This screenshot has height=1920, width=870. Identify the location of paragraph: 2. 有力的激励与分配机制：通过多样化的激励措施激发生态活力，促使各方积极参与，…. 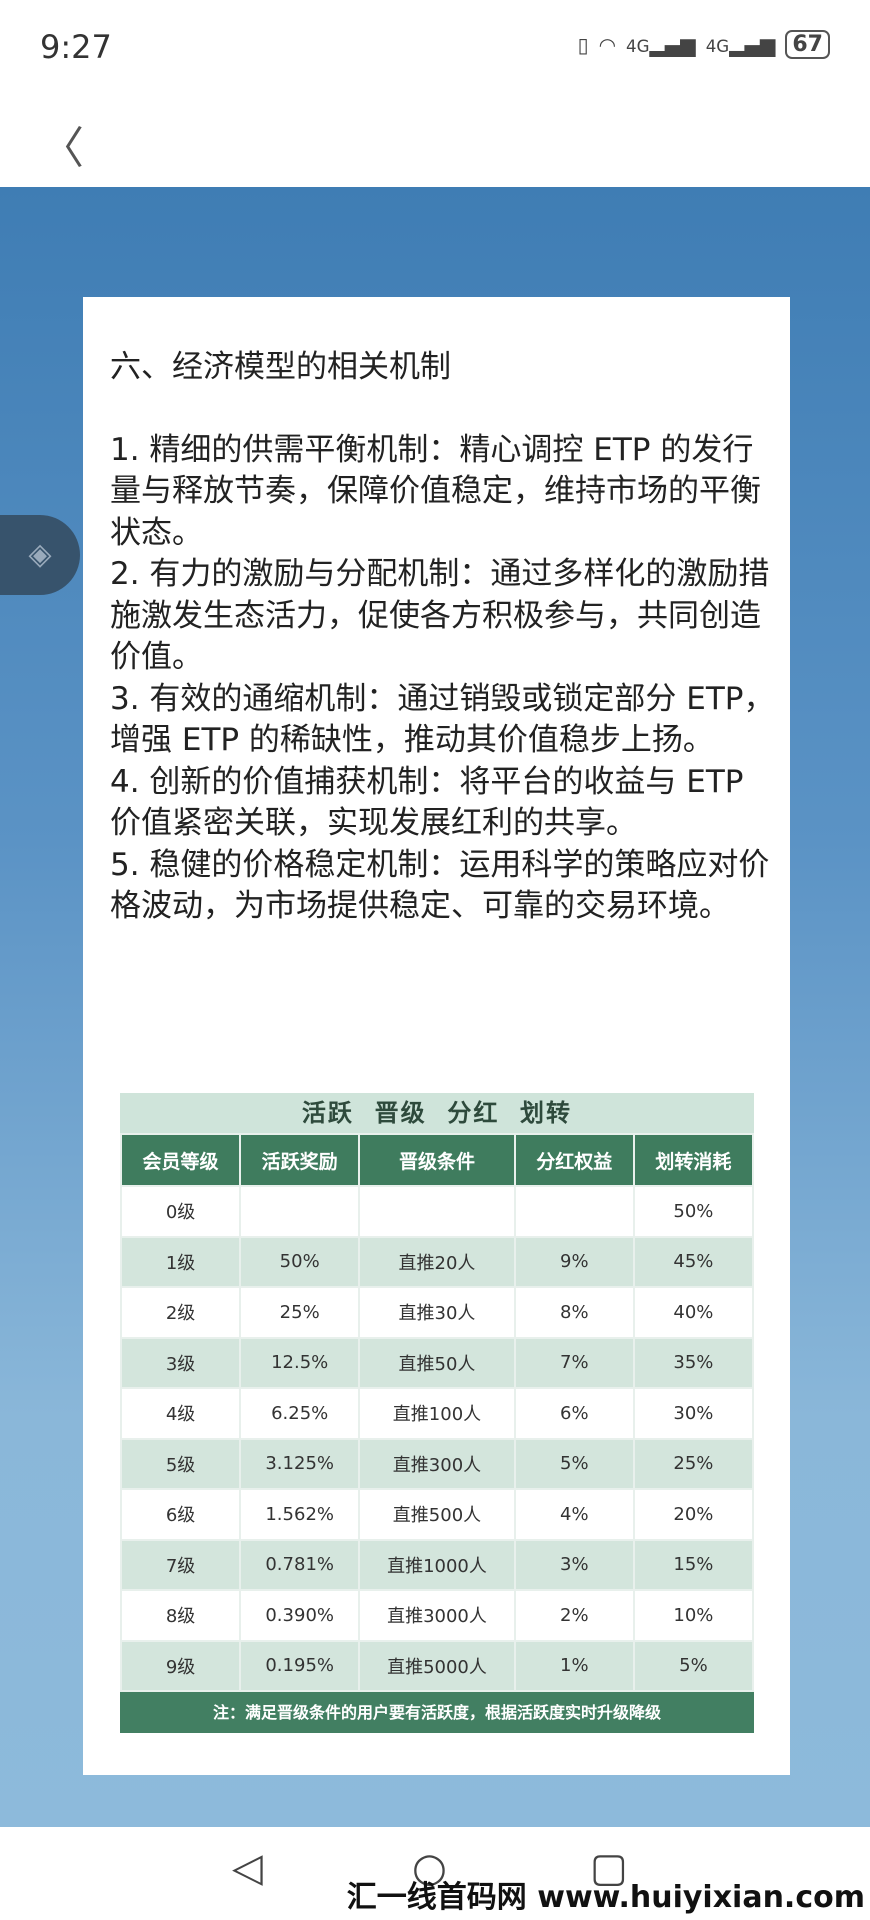
(440, 615).